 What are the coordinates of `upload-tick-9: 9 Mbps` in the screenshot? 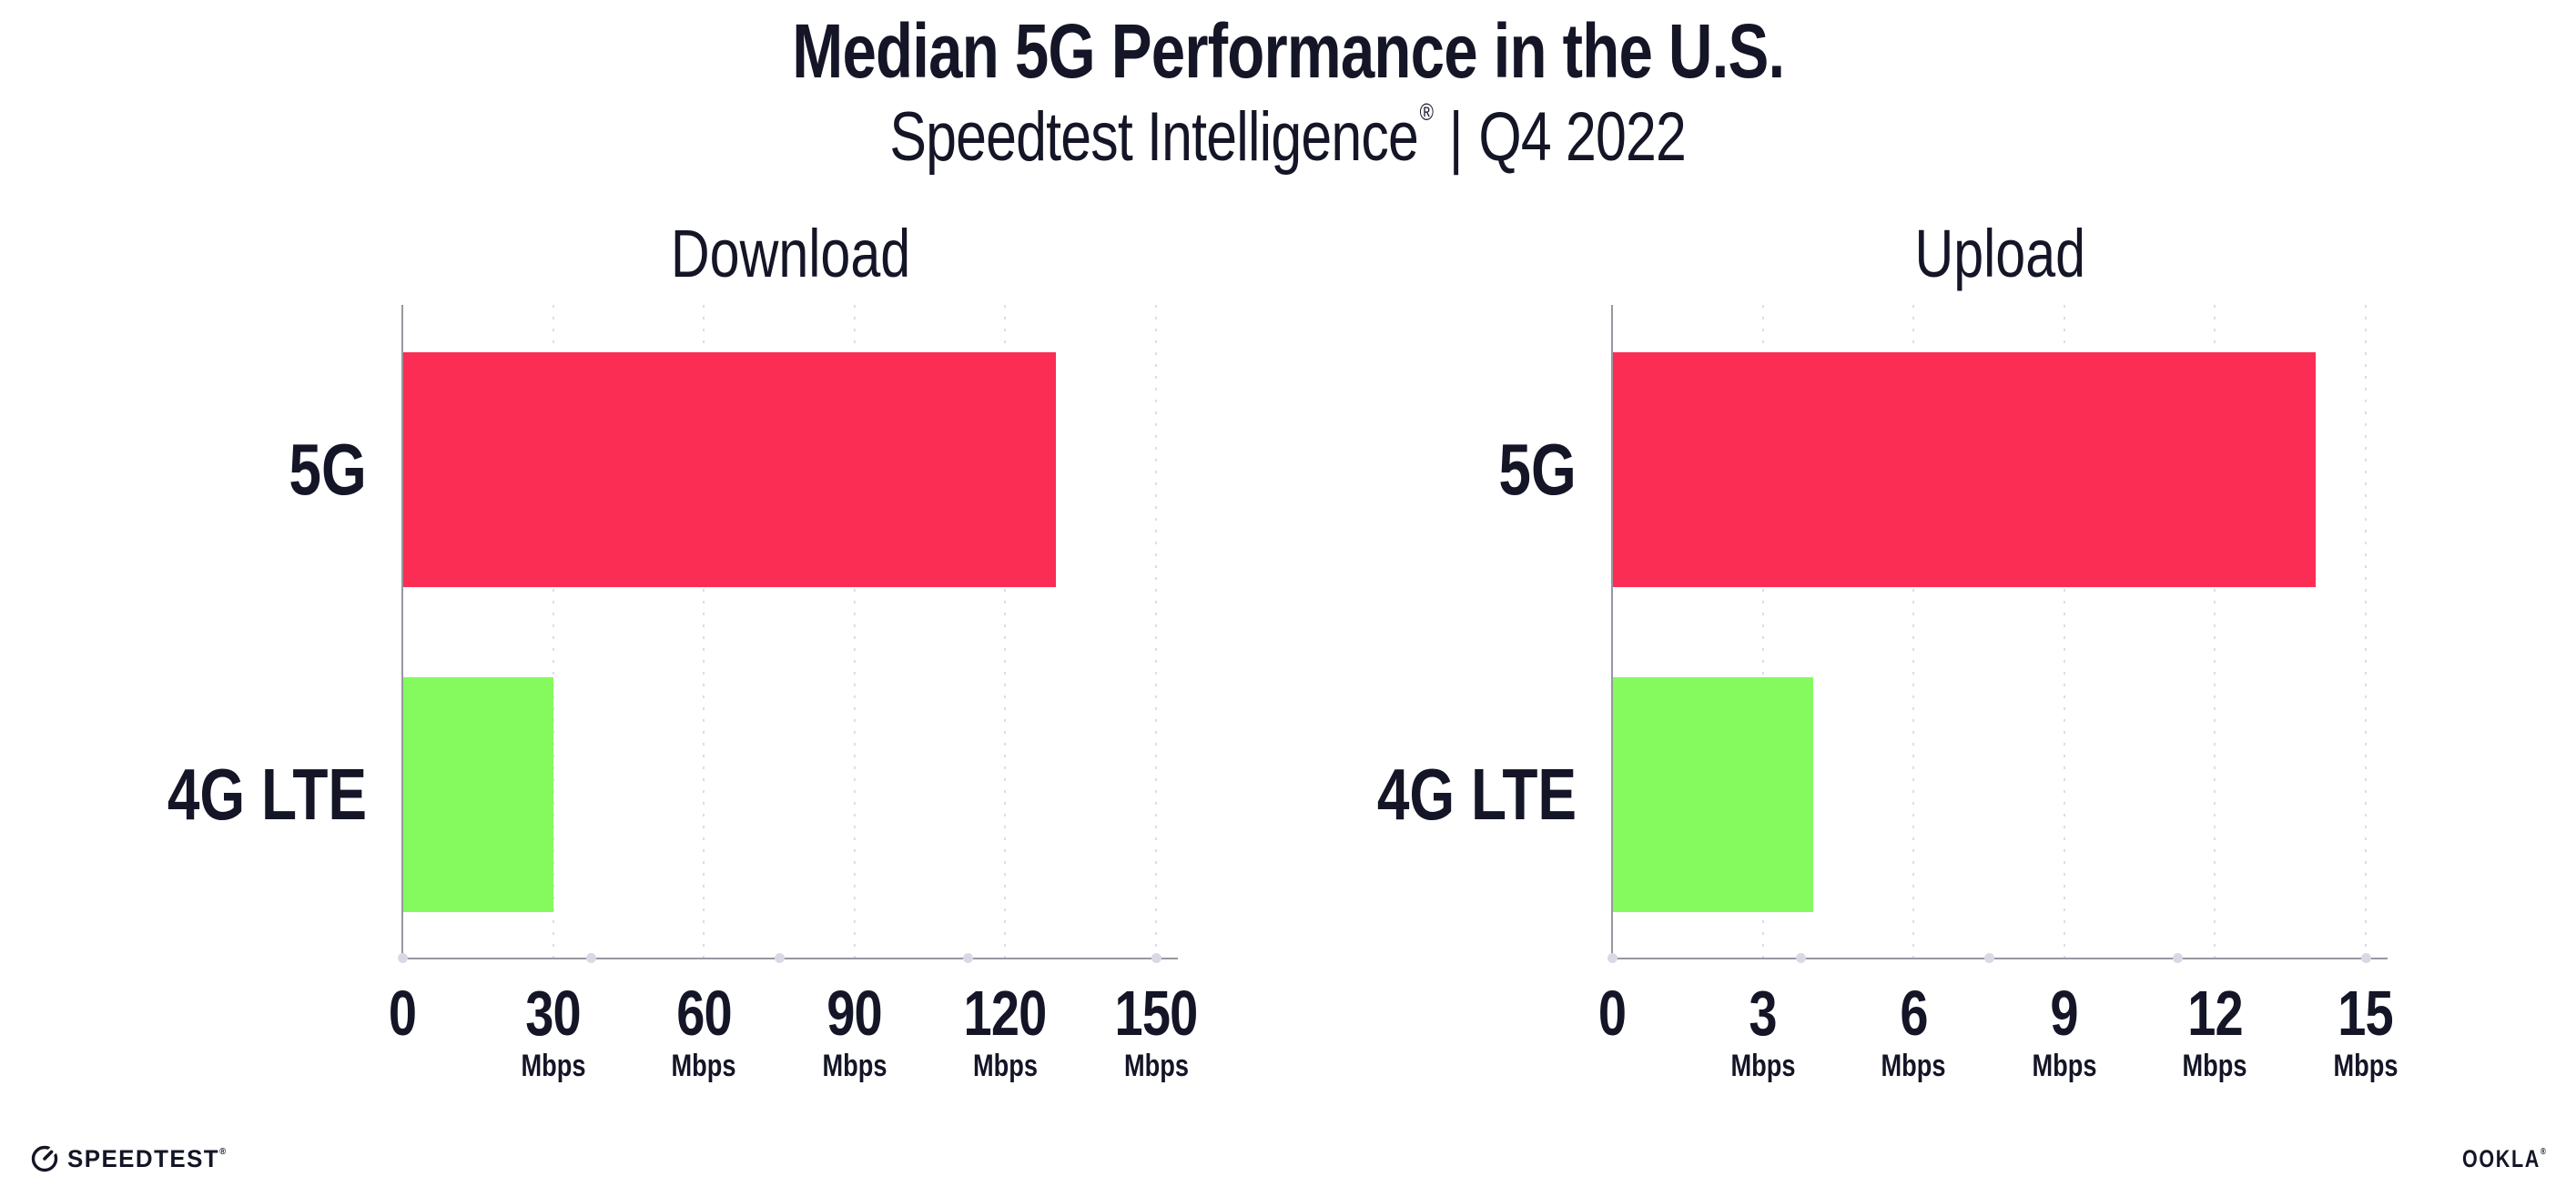 It's located at (2063, 1031).